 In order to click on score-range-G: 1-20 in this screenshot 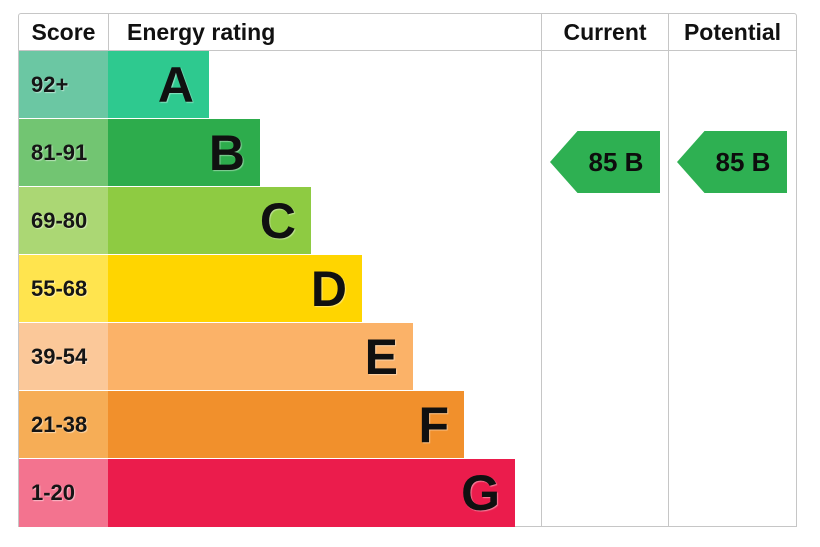, I will do `click(63, 493)`.